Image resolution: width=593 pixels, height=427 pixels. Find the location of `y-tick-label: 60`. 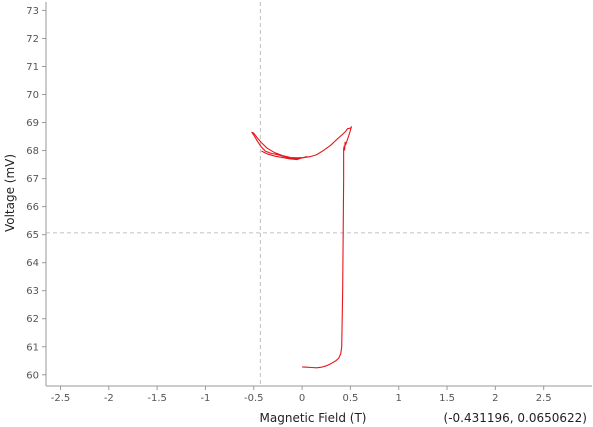

y-tick-label: 60 is located at coordinates (32, 375).